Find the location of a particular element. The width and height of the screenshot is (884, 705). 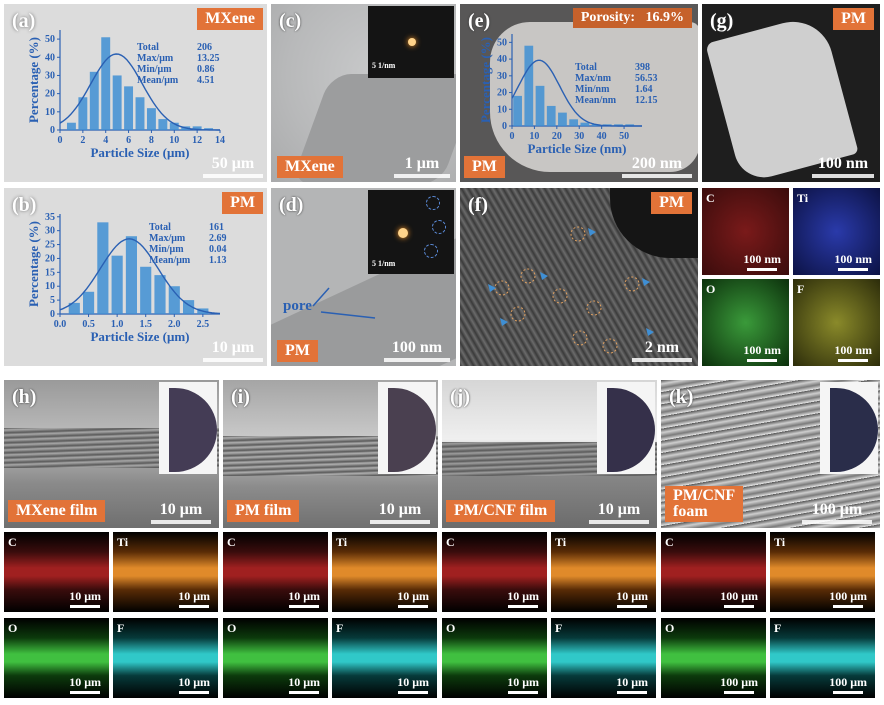

diffraction-spot is located at coordinates (412, 42).